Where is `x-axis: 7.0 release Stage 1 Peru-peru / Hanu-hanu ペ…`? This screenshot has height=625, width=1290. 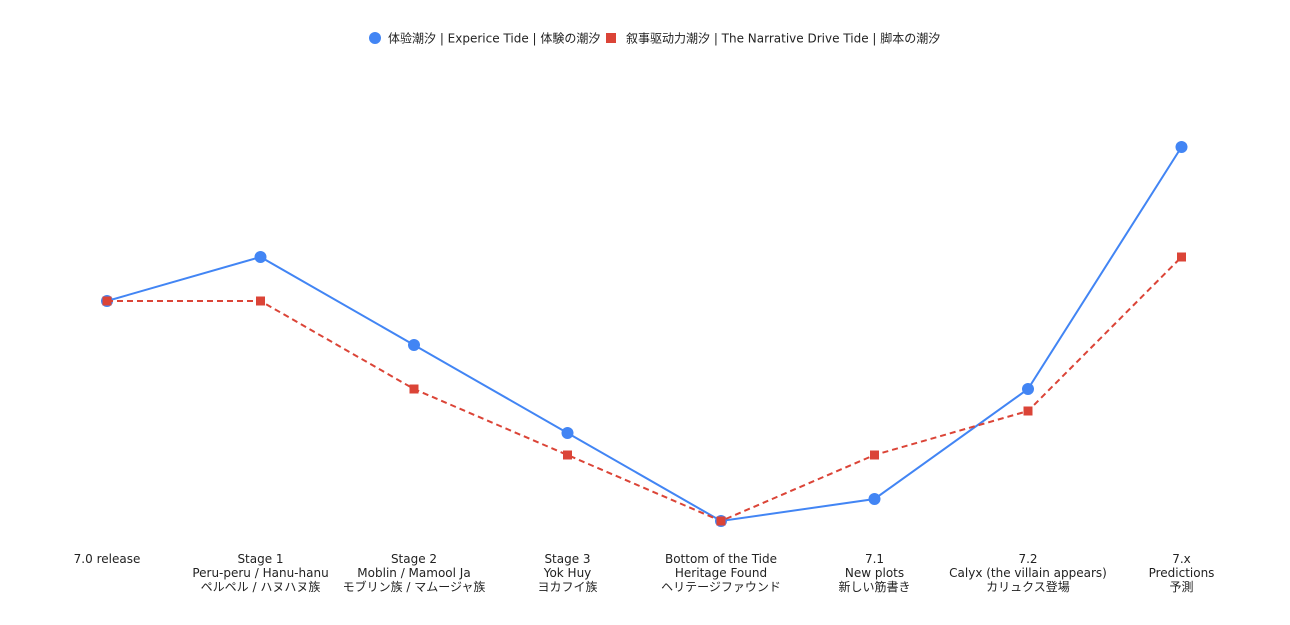 x-axis: 7.0 release Stage 1 Peru-peru / Hanu-hanu ペ… is located at coordinates (644, 573).